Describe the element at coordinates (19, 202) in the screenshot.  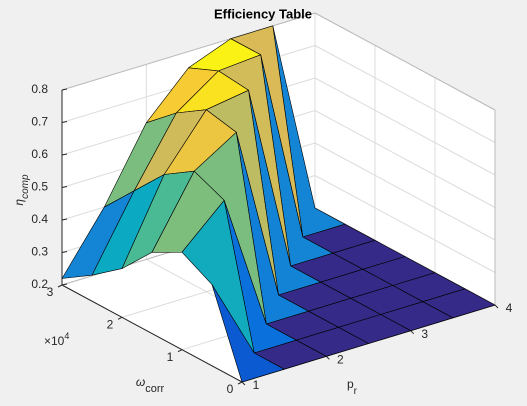
I see `z-label-main: η` at that location.